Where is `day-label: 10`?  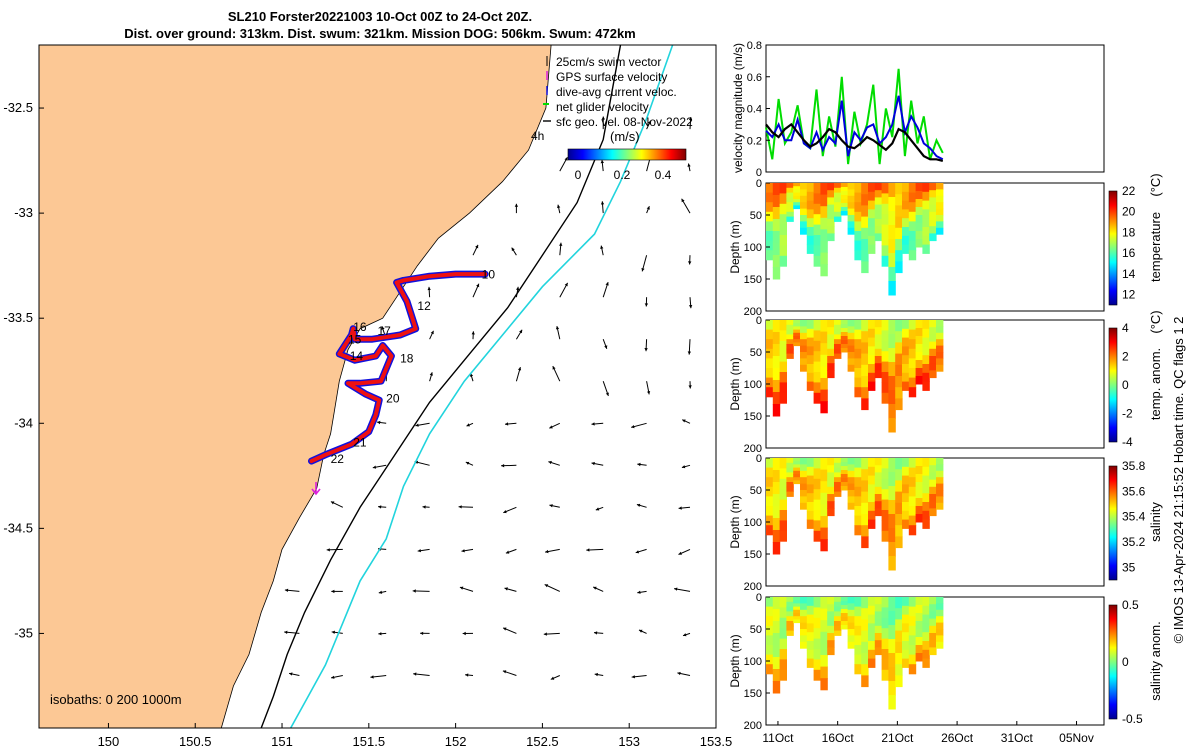
day-label: 10 is located at coordinates (489, 274).